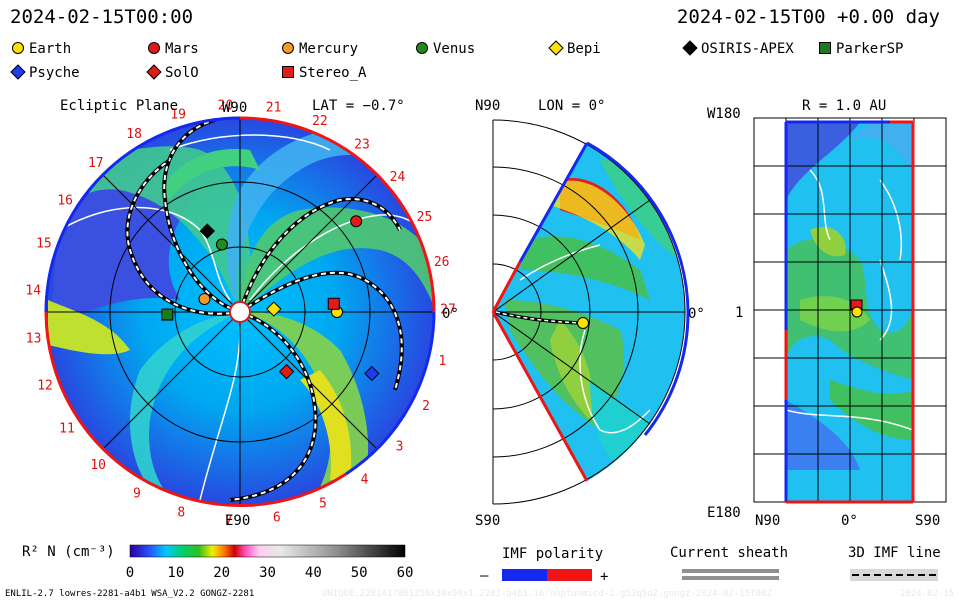 The height and width of the screenshot is (600, 960). I want to click on carrington-day-25: 25, so click(425, 217).